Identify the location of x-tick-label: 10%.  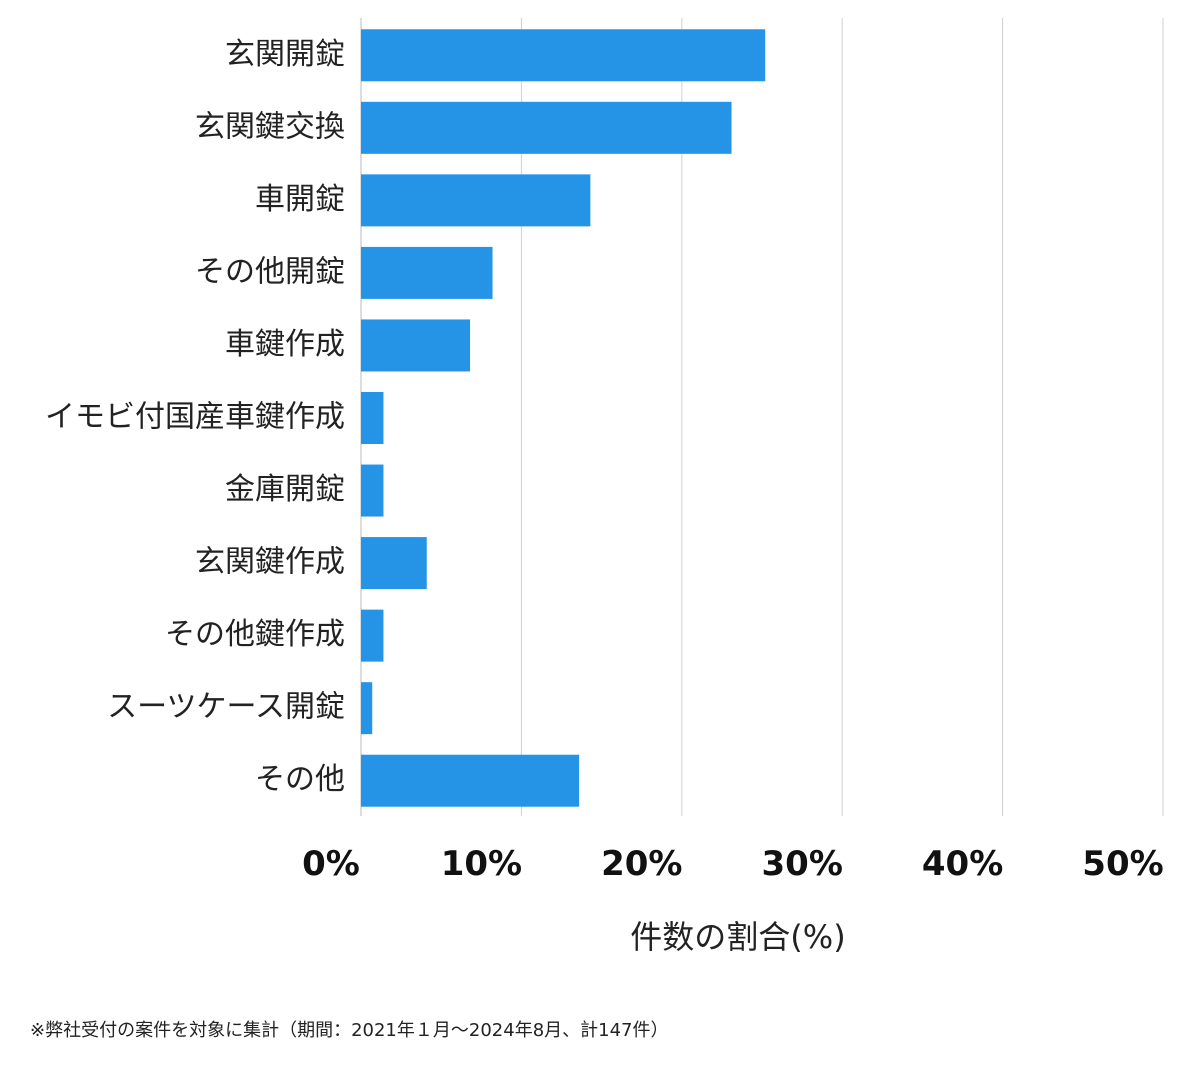
(481, 864).